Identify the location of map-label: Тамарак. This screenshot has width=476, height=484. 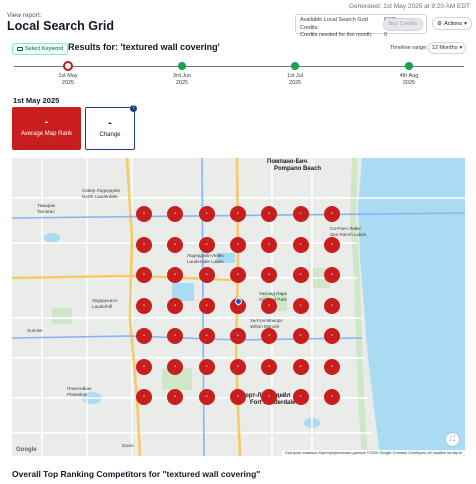
(46, 205).